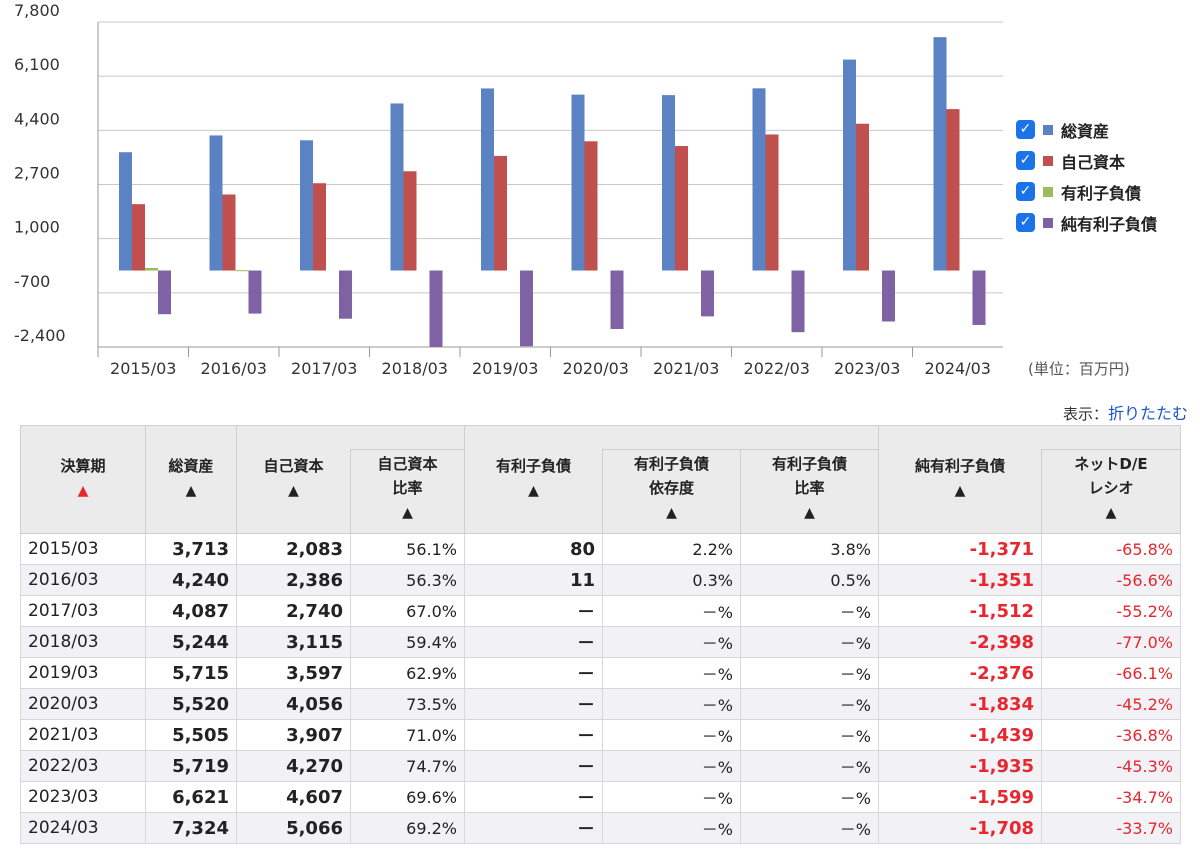 This screenshot has width=1200, height=865. Describe the element at coordinates (1111, 611) in the screenshot. I see `cell-net-de-ratio: -55.2%` at that location.